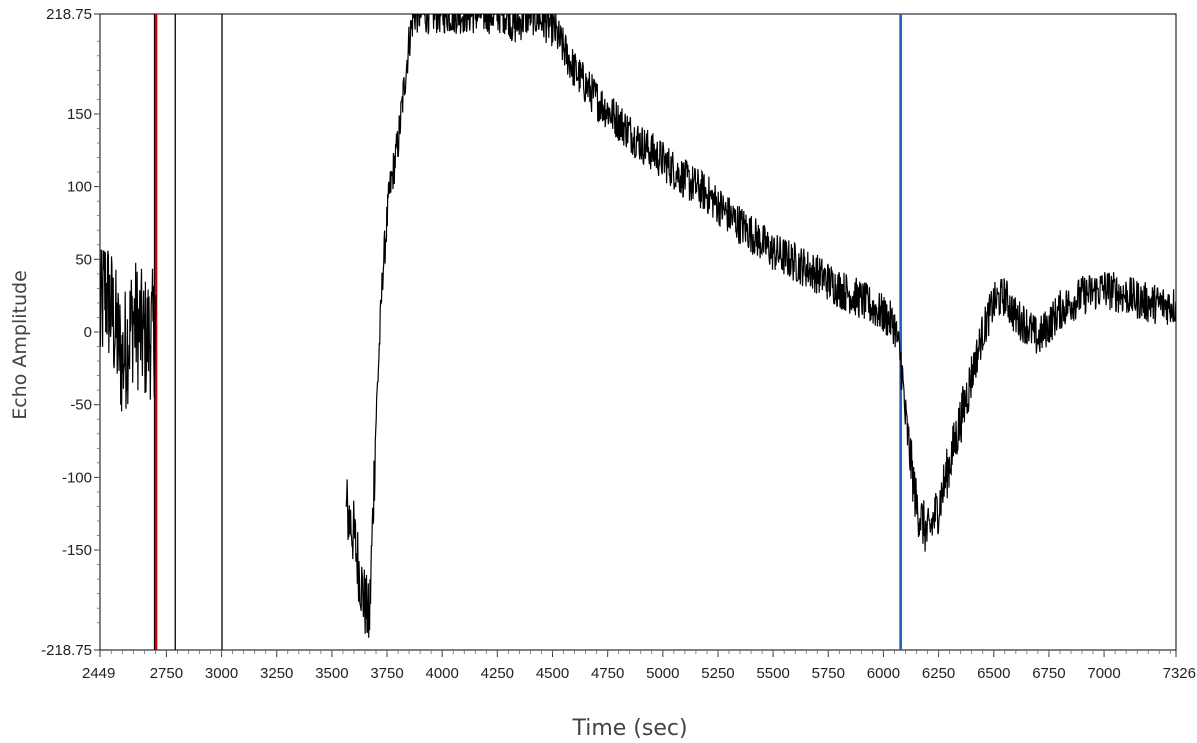  What do you see at coordinates (83, 259) in the screenshot?
I see `y-tick-label: 50` at bounding box center [83, 259].